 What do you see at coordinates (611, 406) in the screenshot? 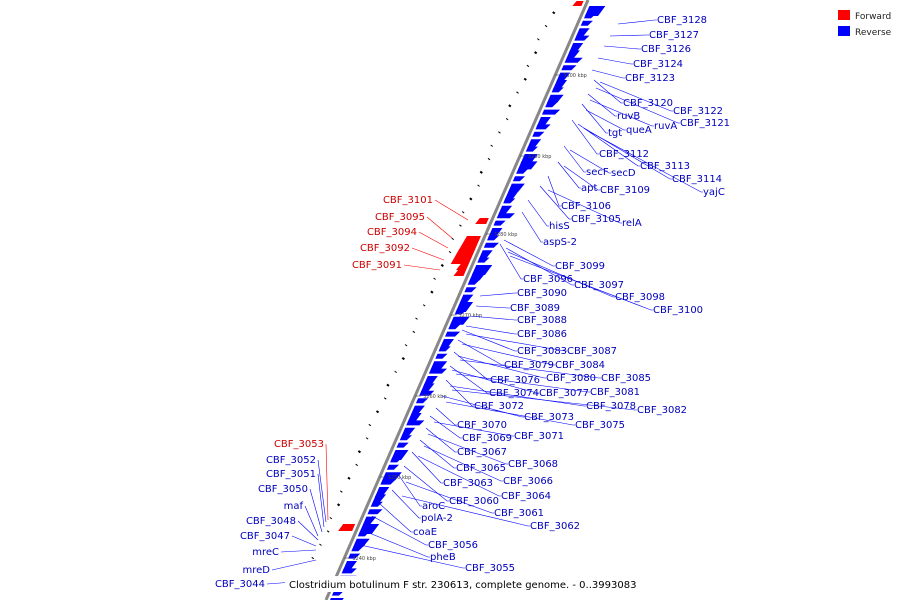
I see `gene-label-cbf-3078: CBF_3078` at bounding box center [611, 406].